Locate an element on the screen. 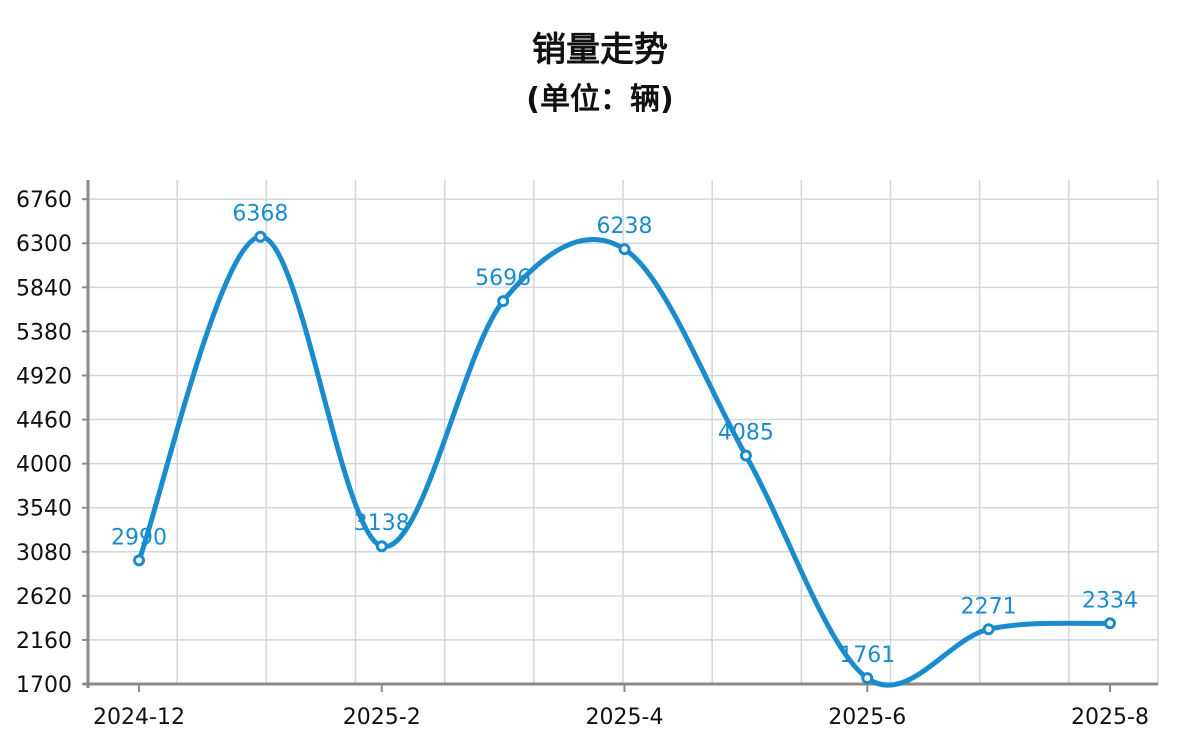 The image size is (1200, 734). chart-title: 销量走势 is located at coordinates (600, 50).